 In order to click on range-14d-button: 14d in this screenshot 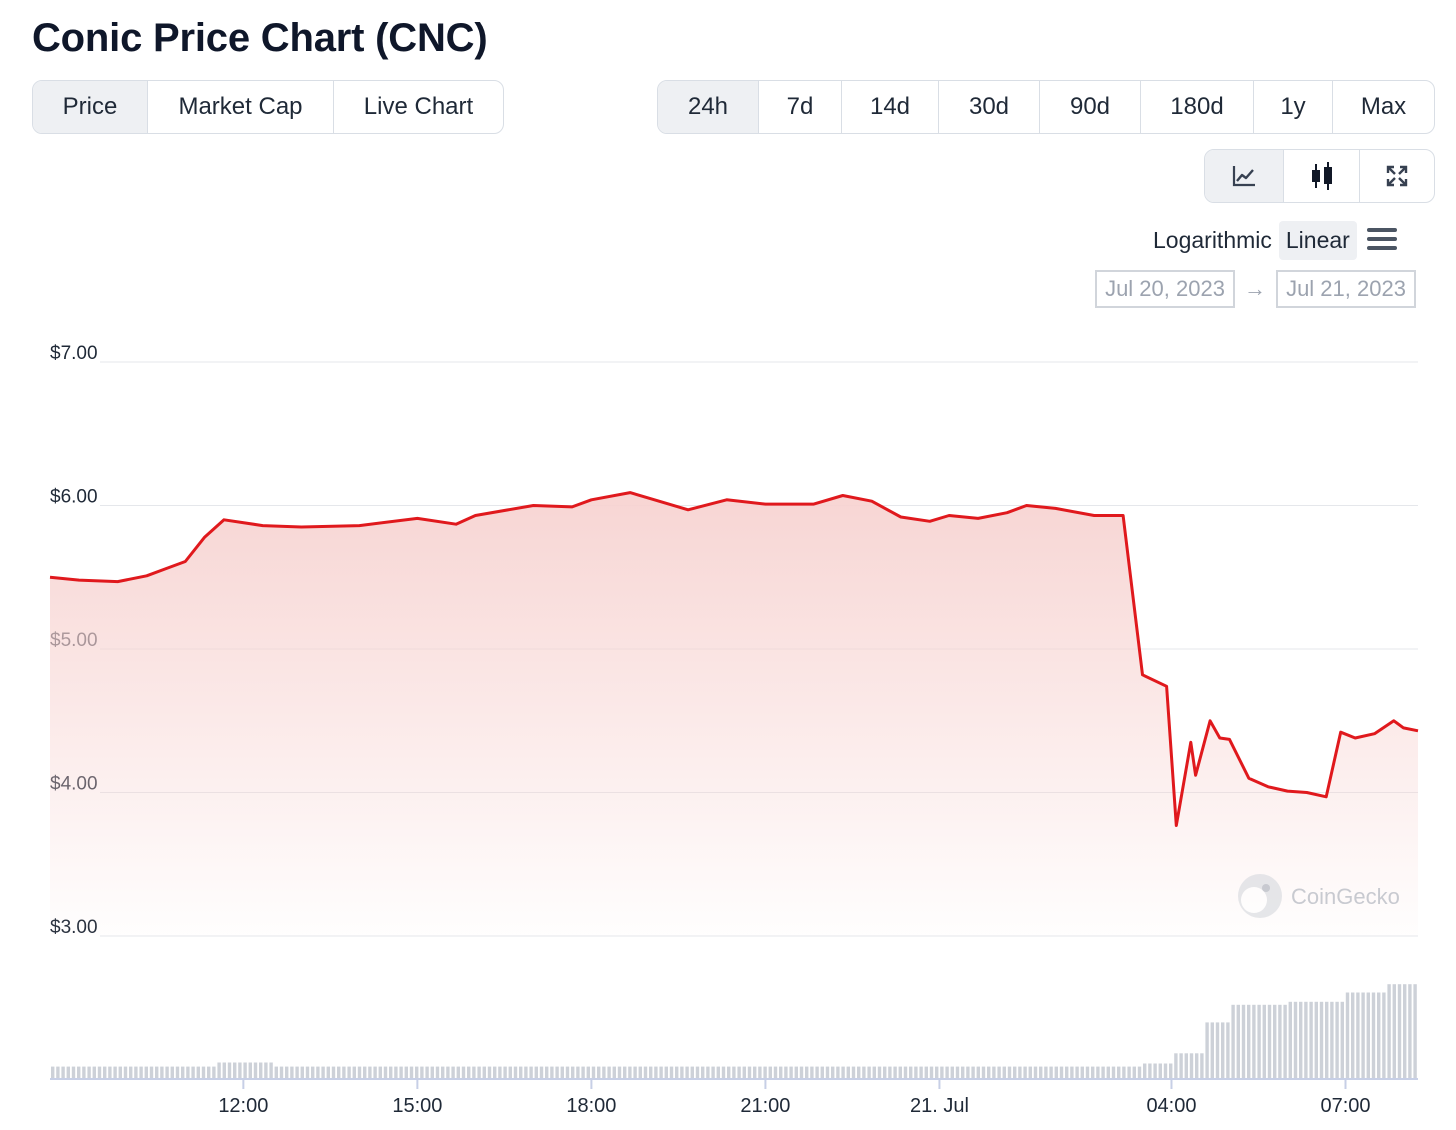, I will do `click(889, 107)`.